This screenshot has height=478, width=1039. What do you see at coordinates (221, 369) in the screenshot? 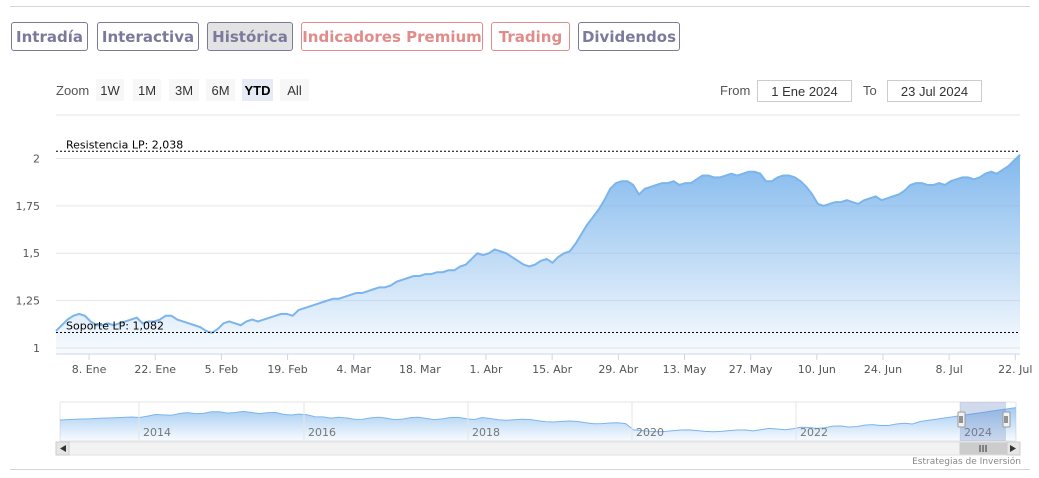
I see `x-tick-label: 5. Feb` at bounding box center [221, 369].